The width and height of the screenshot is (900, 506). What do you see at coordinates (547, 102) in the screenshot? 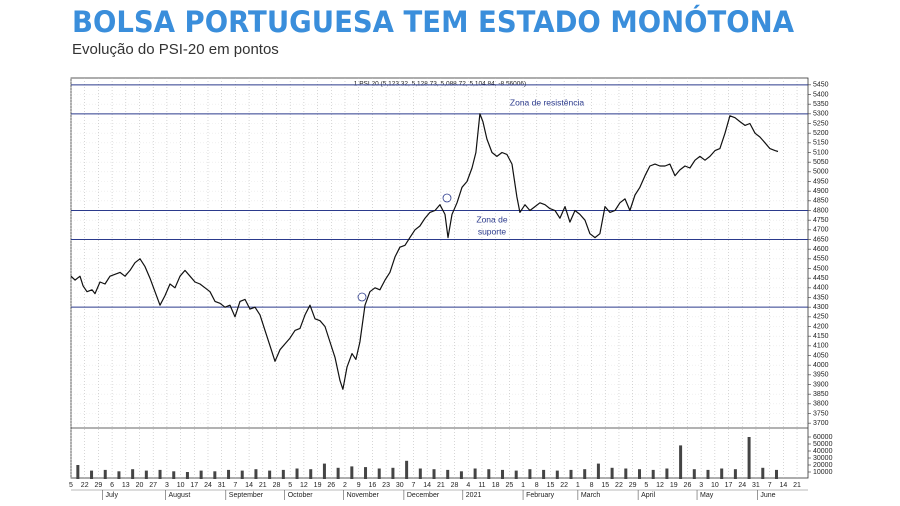
I see `annotation: Zona de resistência` at bounding box center [547, 102].